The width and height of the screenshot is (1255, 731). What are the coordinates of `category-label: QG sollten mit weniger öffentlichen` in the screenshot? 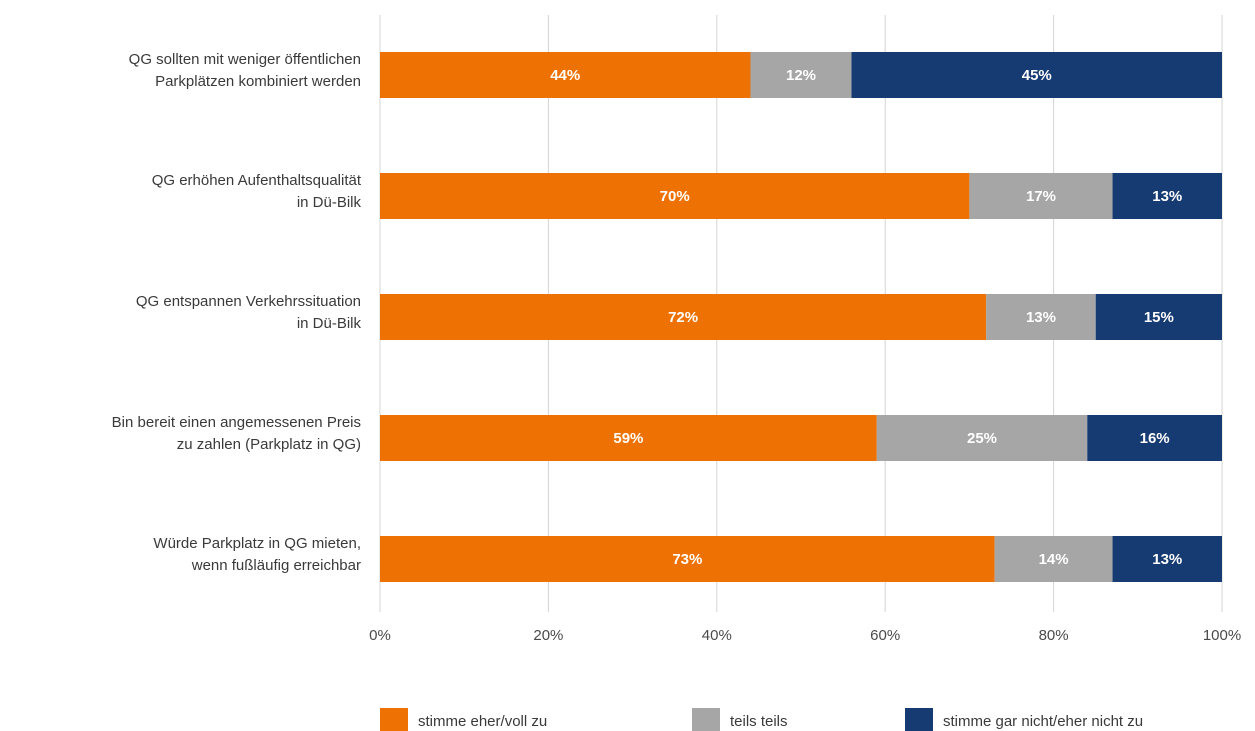 It's located at (245, 59).